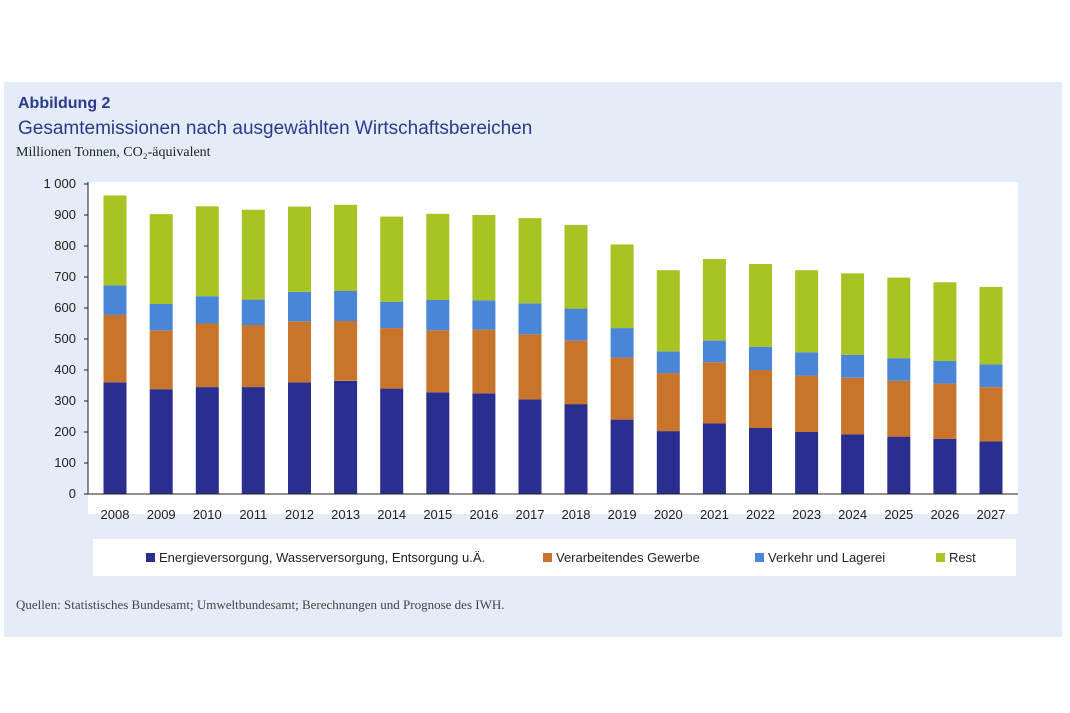  I want to click on x-tick-label: 2022, so click(760, 514).